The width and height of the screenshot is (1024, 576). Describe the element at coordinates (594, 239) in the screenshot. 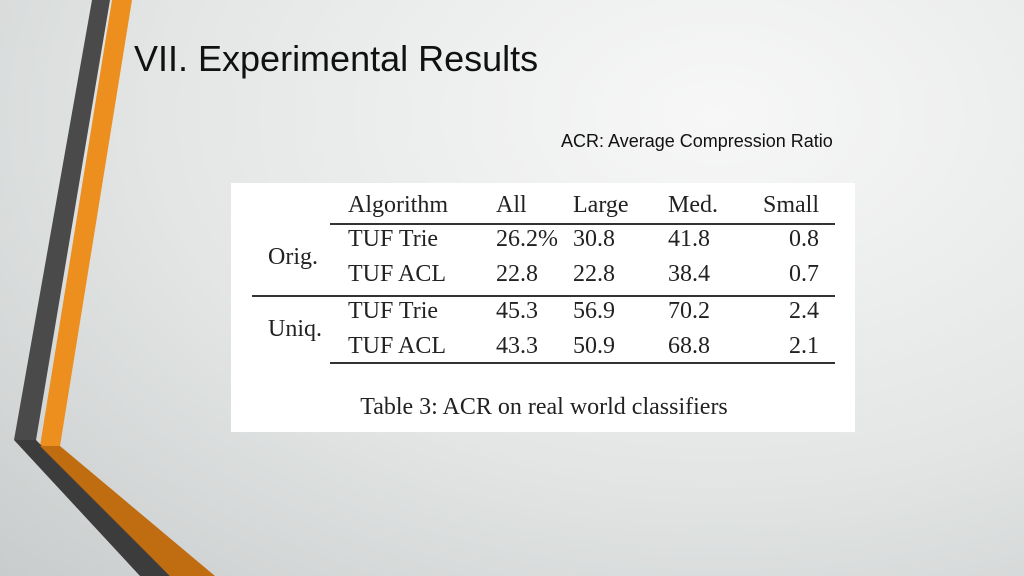

I see `table-cell: 30.8` at that location.